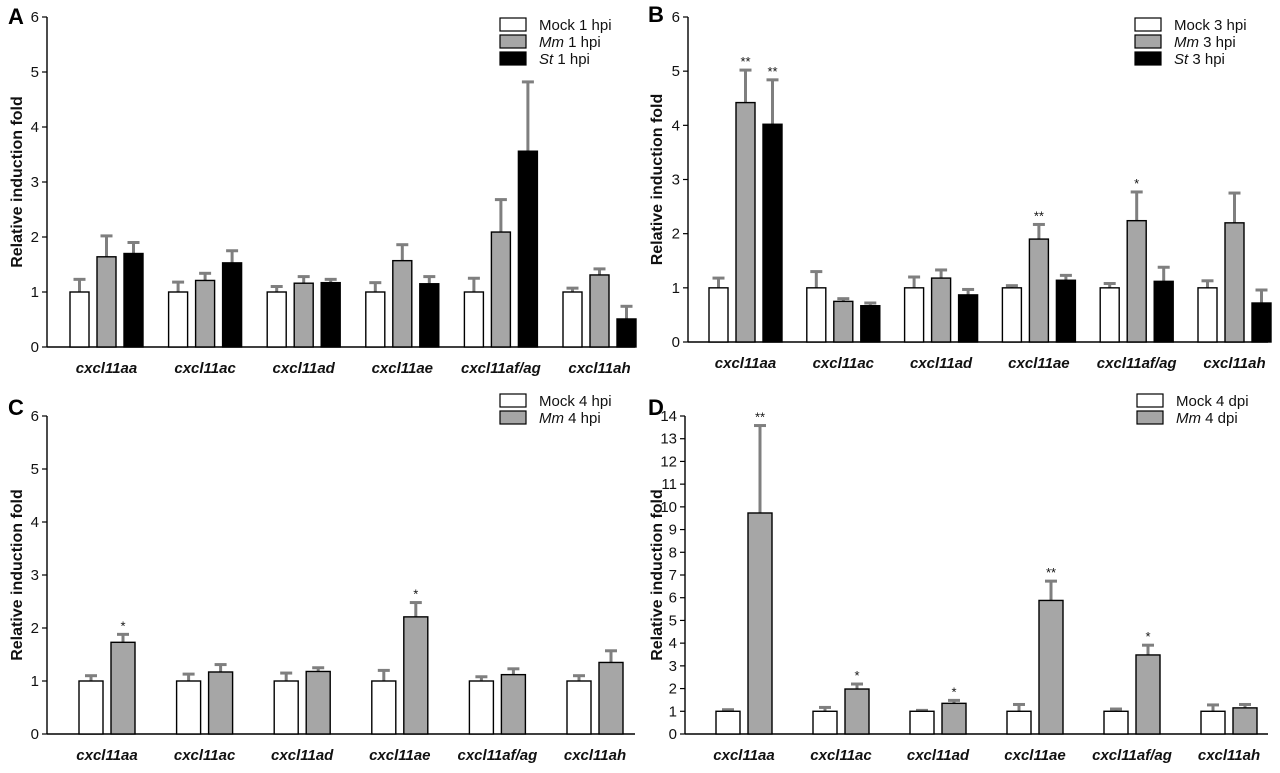  I want to click on legend-label: Mock 1 hpi, so click(575, 25).